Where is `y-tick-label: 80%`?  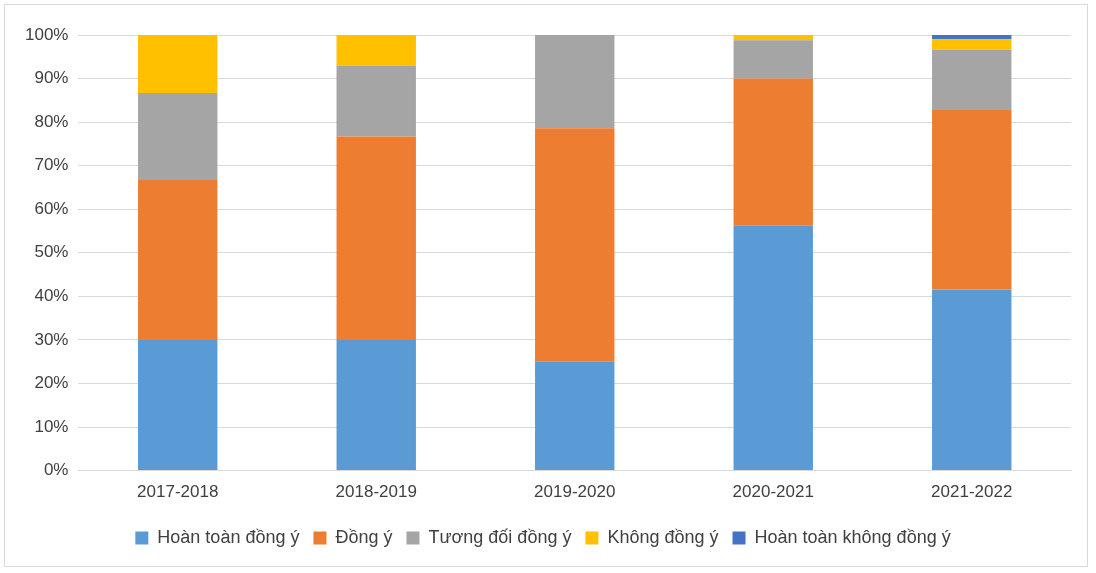 y-tick-label: 80% is located at coordinates (51, 121).